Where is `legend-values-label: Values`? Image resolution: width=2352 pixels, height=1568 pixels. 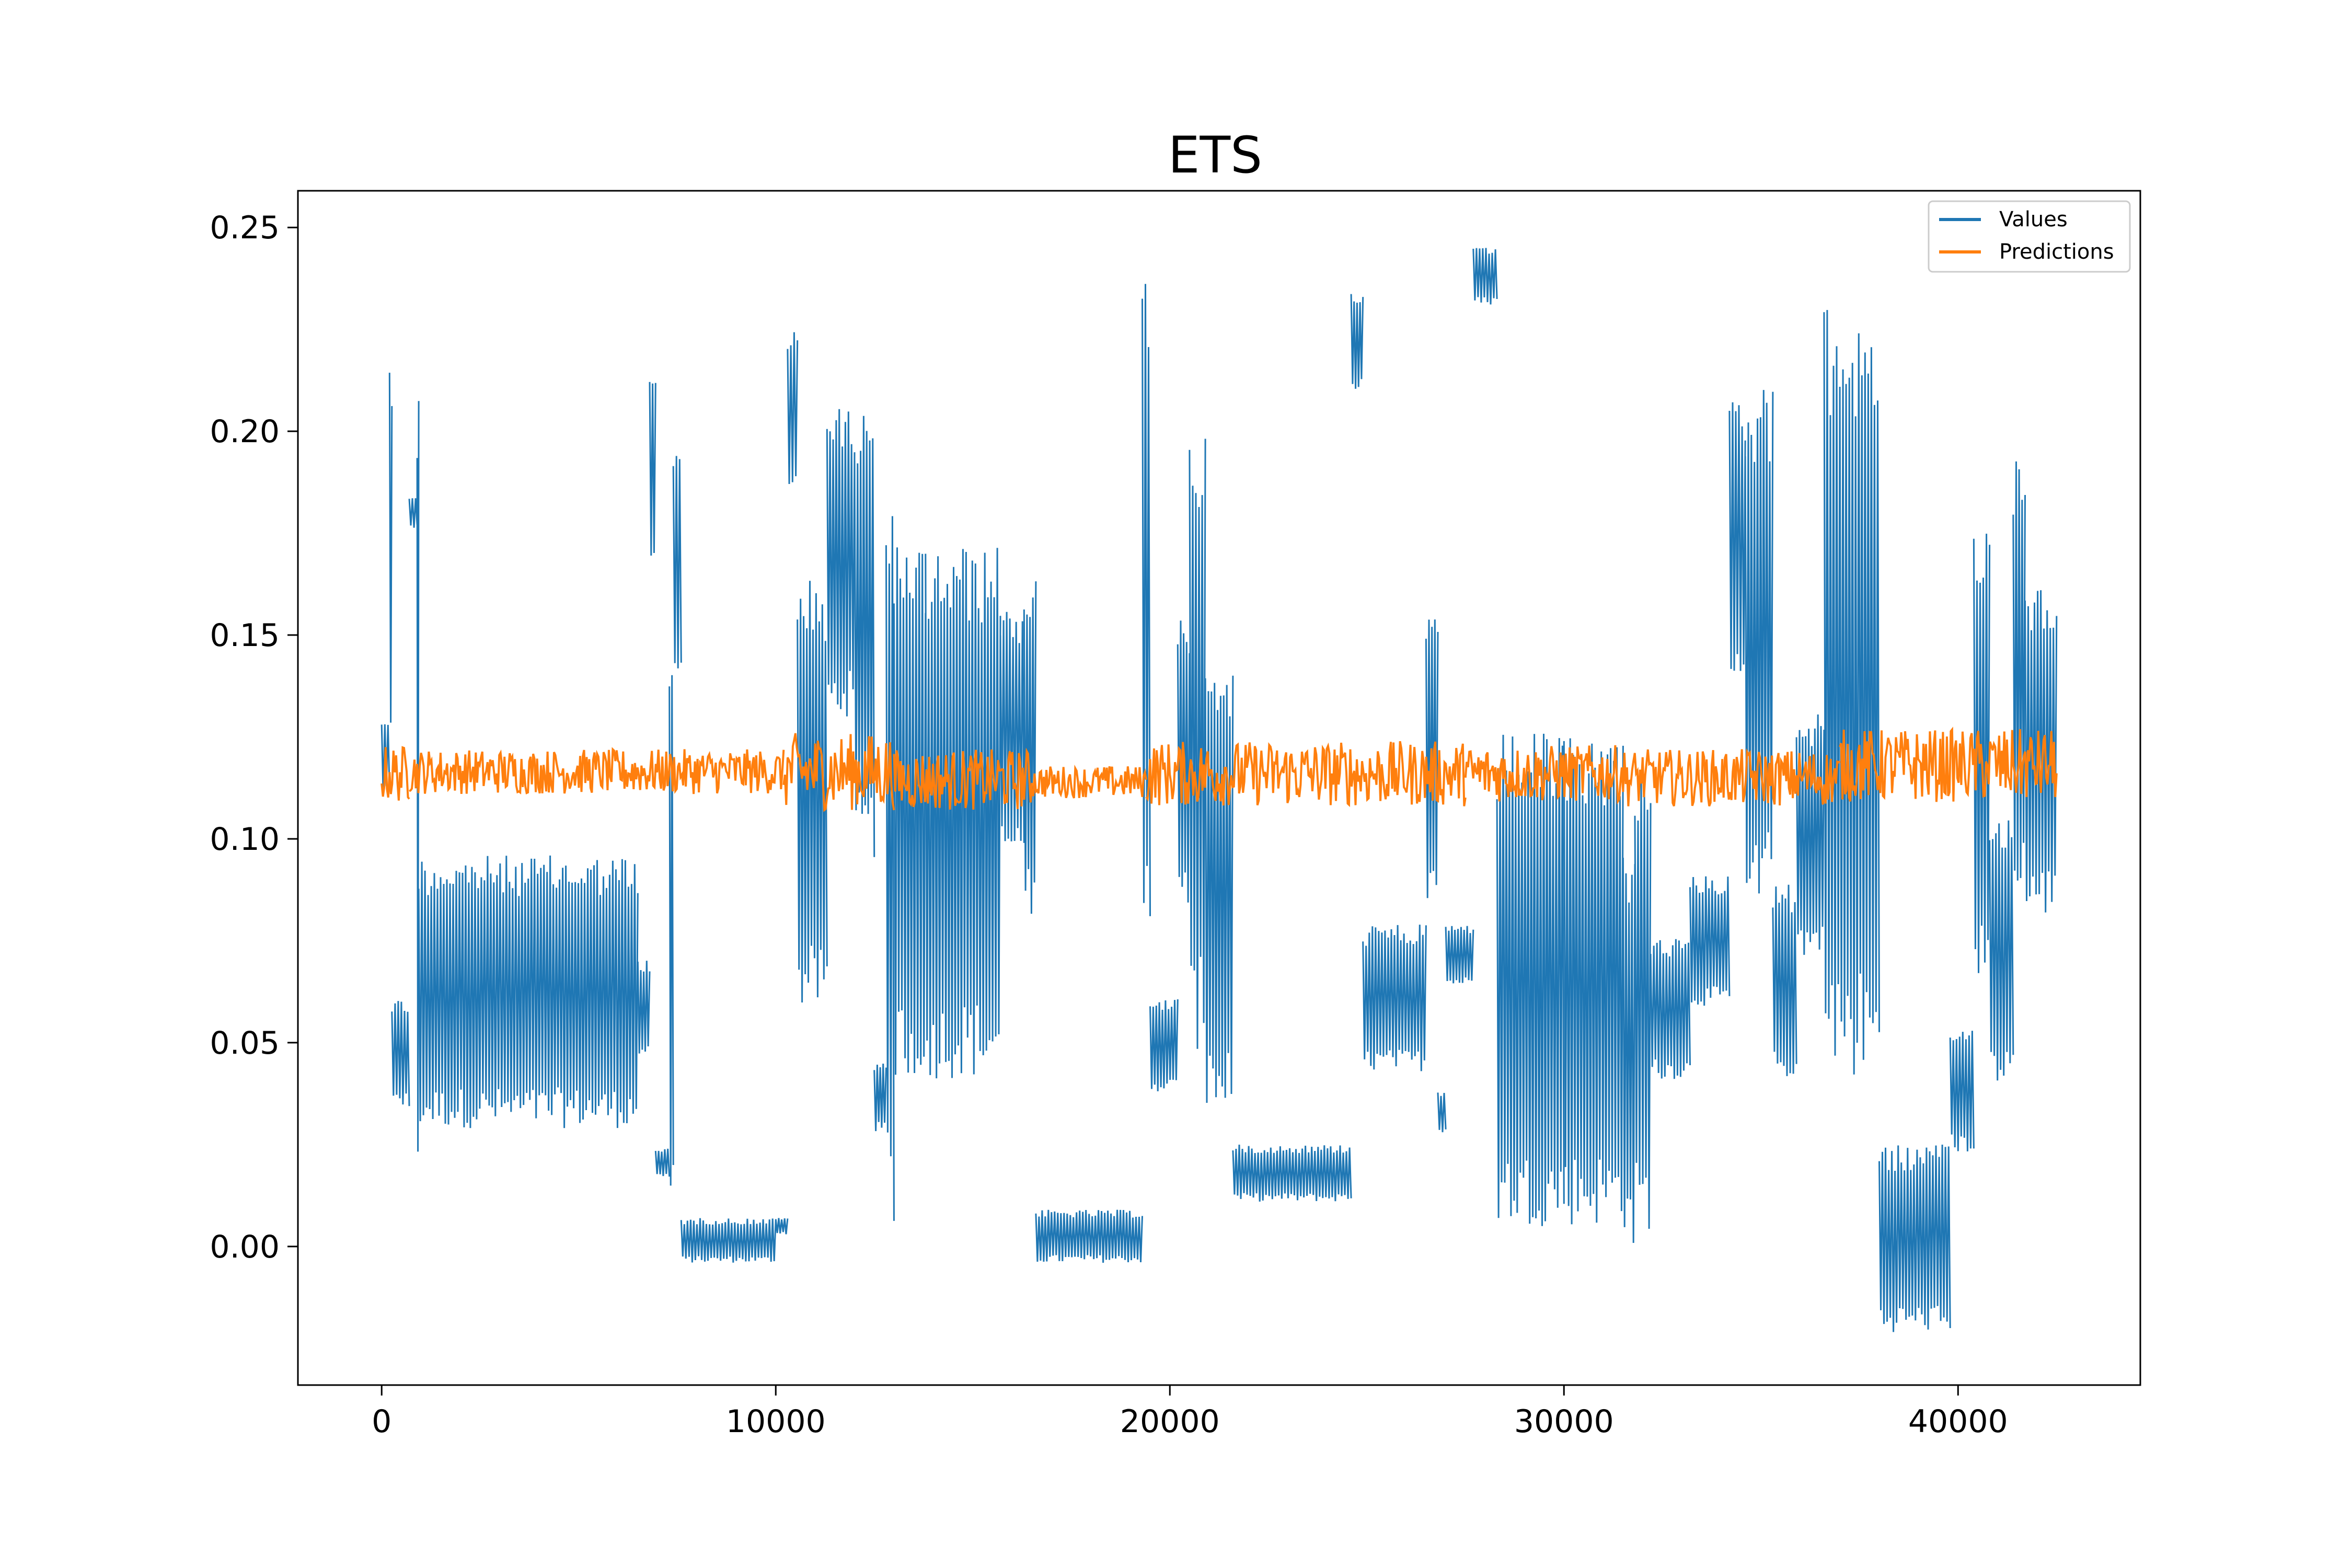
legend-values-label: Values is located at coordinates (2033, 219).